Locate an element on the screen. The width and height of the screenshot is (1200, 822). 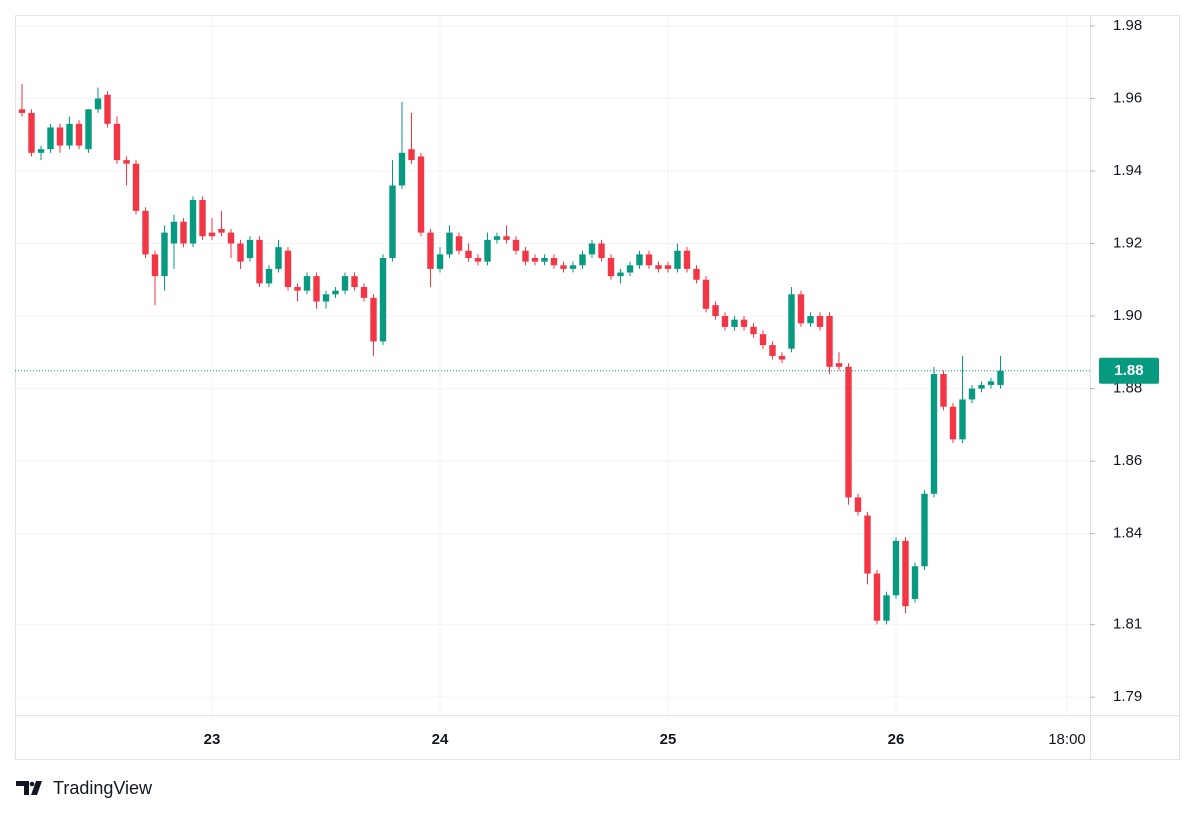
y-tick-label: 1.84 is located at coordinates (1127, 533).